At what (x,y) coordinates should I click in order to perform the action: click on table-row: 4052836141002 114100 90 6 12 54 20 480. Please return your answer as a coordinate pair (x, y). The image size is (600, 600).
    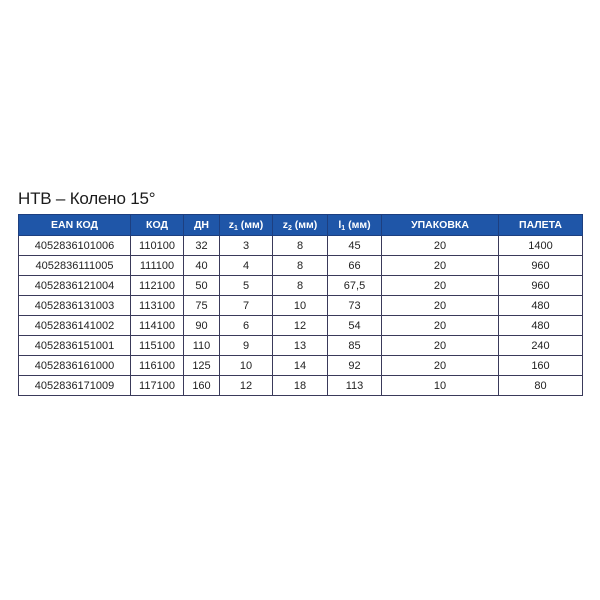
    Looking at the image, I should click on (300, 325).